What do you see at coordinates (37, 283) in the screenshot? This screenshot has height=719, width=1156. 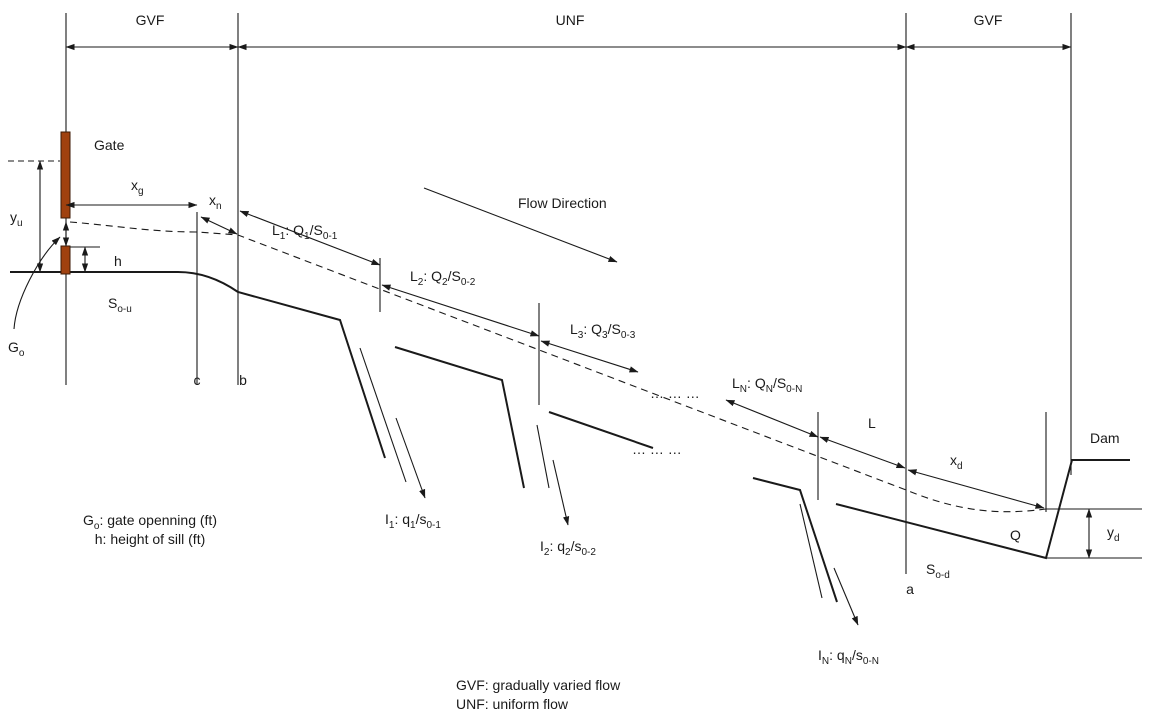 I see `go-pointer` at bounding box center [37, 283].